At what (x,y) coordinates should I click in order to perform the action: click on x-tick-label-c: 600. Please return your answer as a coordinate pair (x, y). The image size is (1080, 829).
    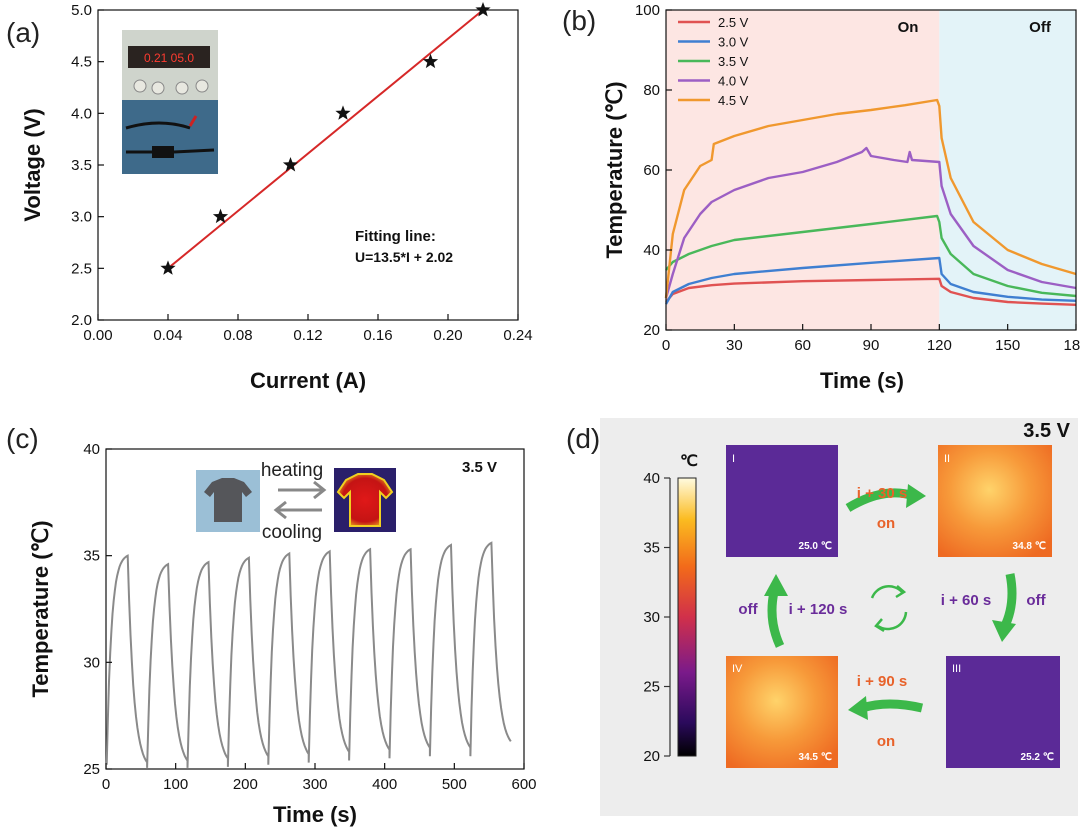
    Looking at the image, I should click on (523, 784).